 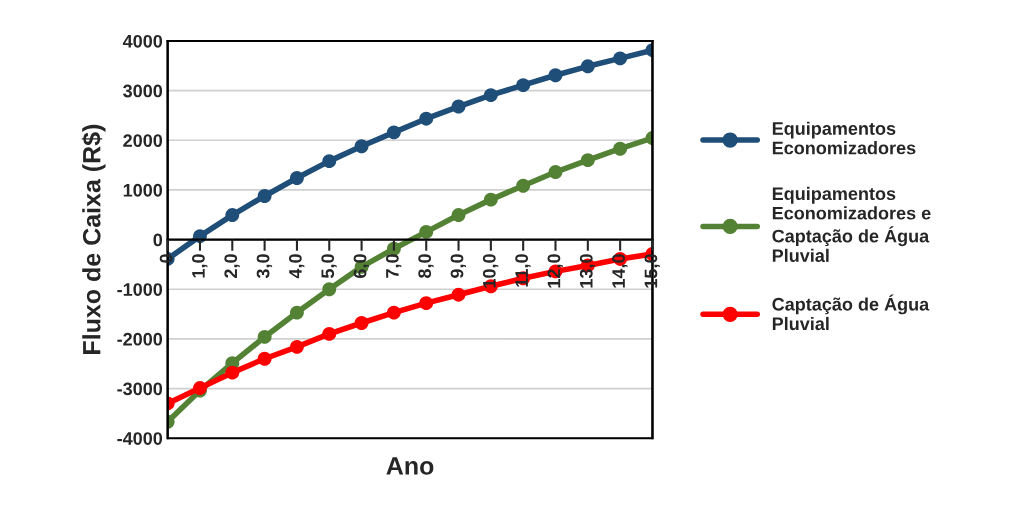 I want to click on x-tick-label: 6,0, so click(x=361, y=266).